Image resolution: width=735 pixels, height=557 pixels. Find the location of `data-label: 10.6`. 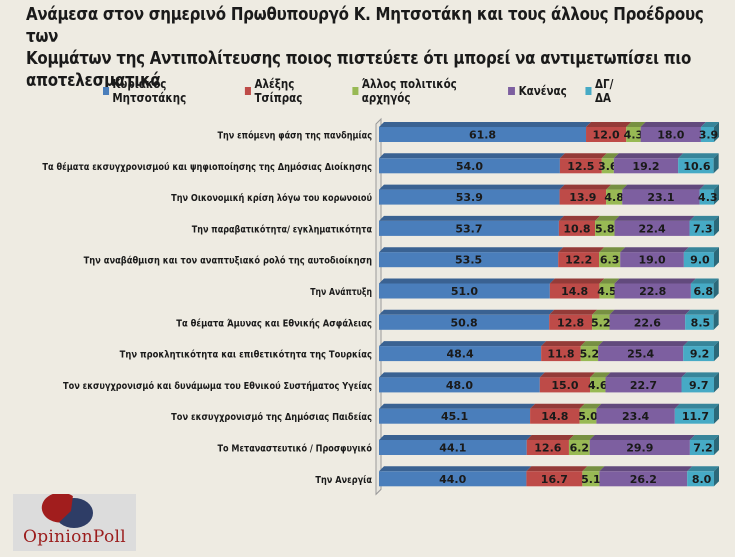

data-label: 10.6 is located at coordinates (696, 166).